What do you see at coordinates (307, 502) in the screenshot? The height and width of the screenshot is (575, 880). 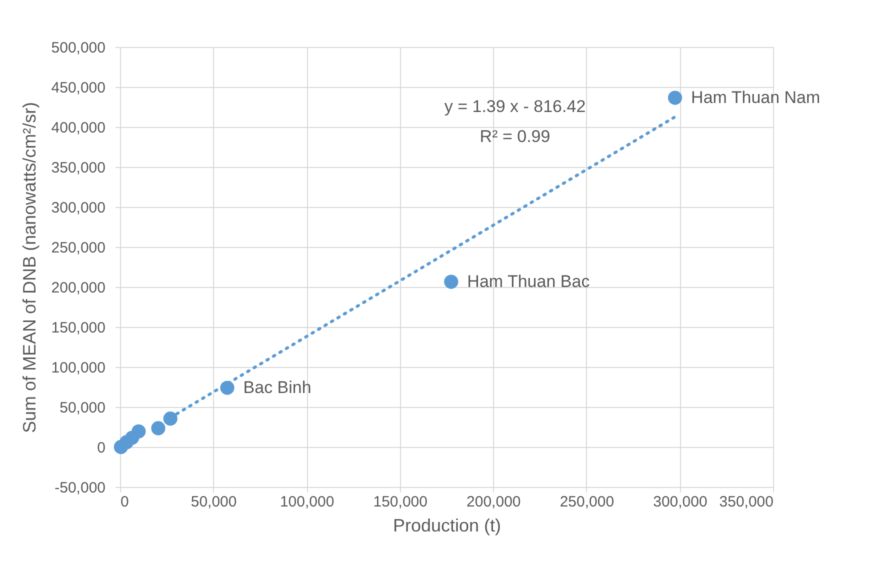 I see `x-tick-label: 100,000` at bounding box center [307, 502].